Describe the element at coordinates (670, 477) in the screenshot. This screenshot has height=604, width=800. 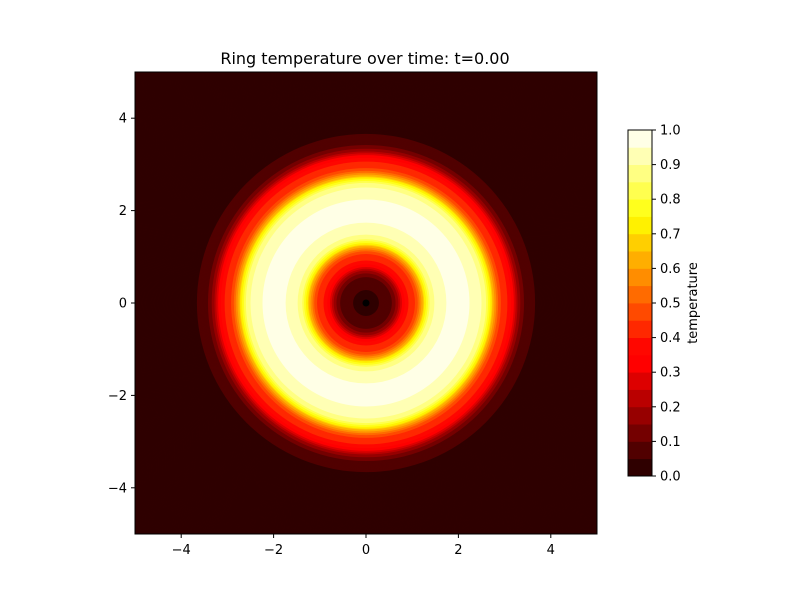
I see `colorbar-tick-label: 0.0` at that location.